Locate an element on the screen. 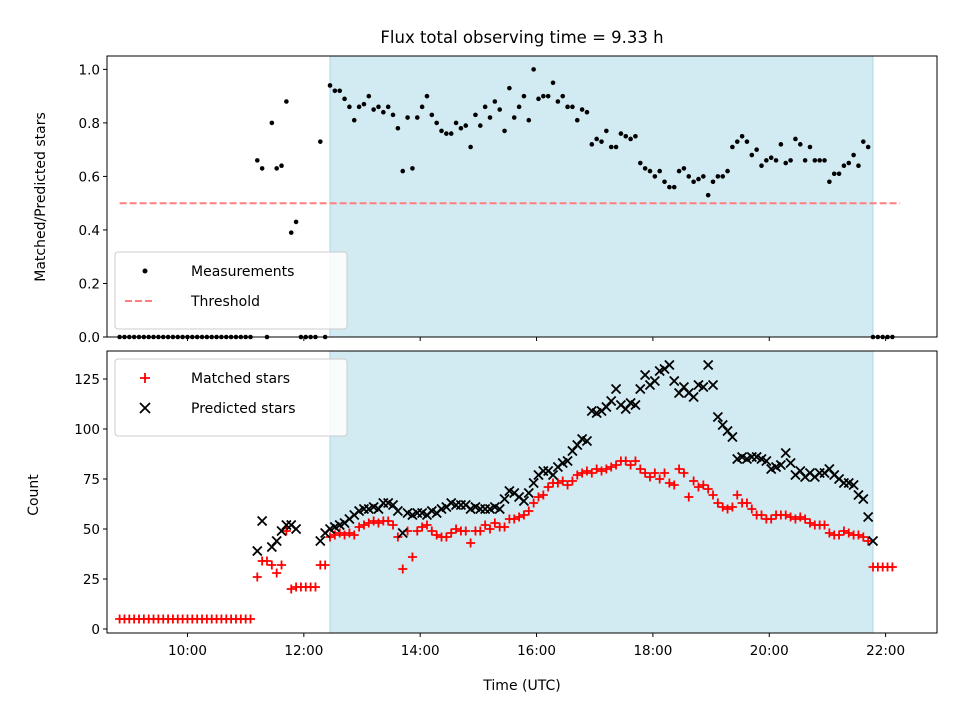  x-tick-label: 16:00 is located at coordinates (536, 651).